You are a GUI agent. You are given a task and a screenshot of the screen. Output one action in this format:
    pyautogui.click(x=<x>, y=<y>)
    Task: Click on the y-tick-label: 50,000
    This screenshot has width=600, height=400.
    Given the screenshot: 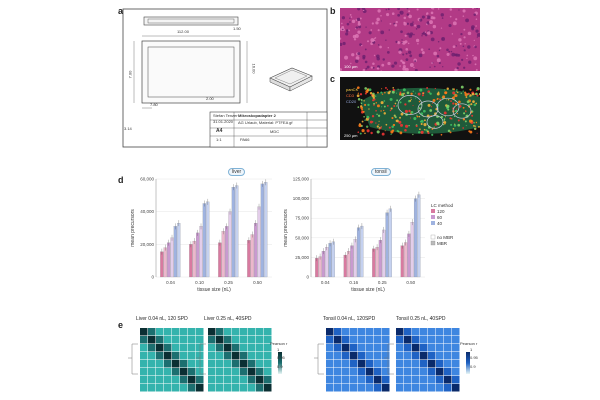 What is the action you would take?
    pyautogui.click(x=302, y=237)
    